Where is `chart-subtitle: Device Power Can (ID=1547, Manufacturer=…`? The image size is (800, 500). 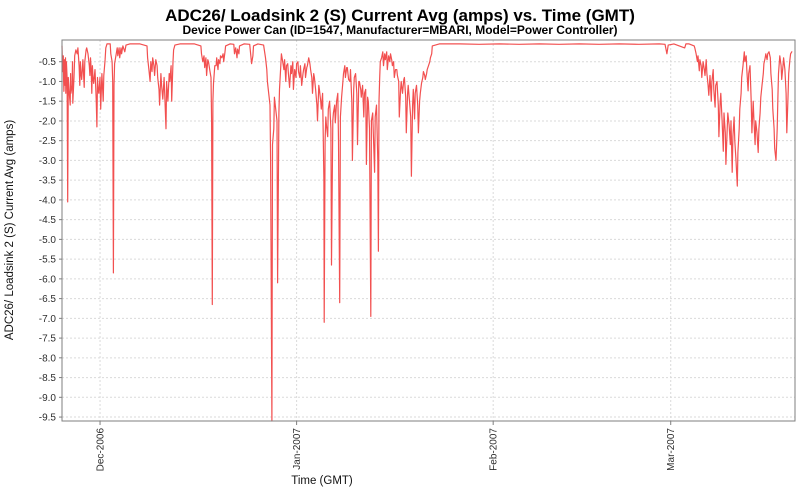
chart-subtitle: Device Power Can (ID=1547, Manufacturer=… is located at coordinates (399, 30).